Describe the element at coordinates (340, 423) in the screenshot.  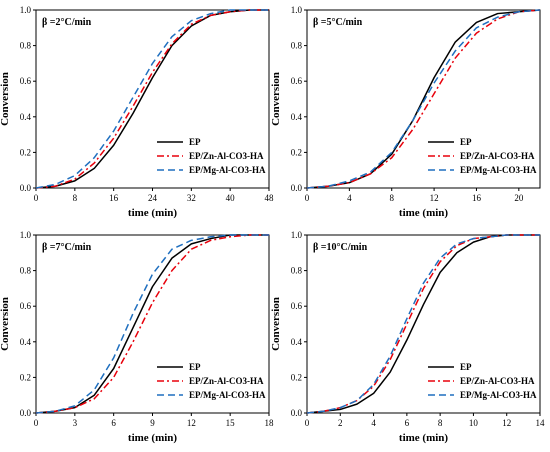
I see `x-tick-label: 2` at that location.